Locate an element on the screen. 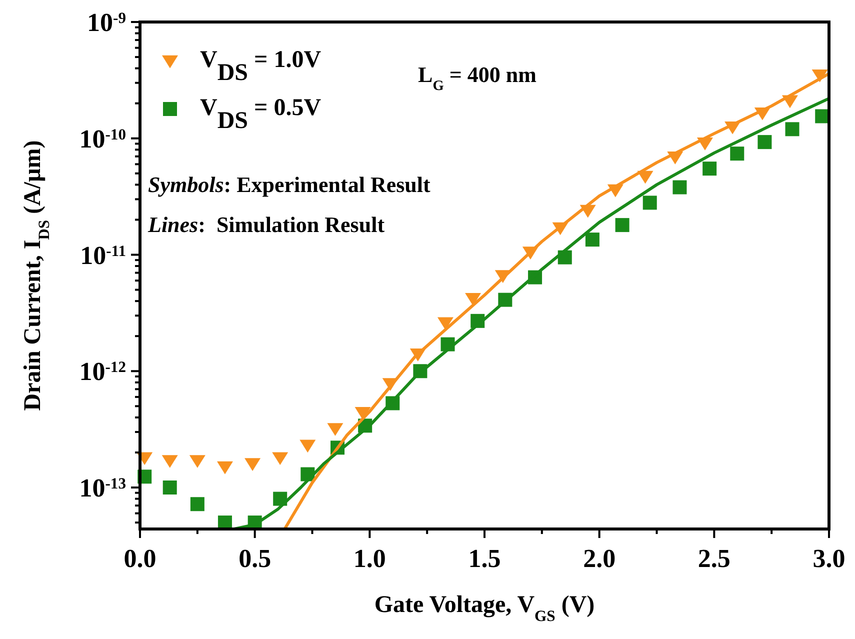  y-tick-label: 10$^{-9}$ is located at coordinates (106, 22).